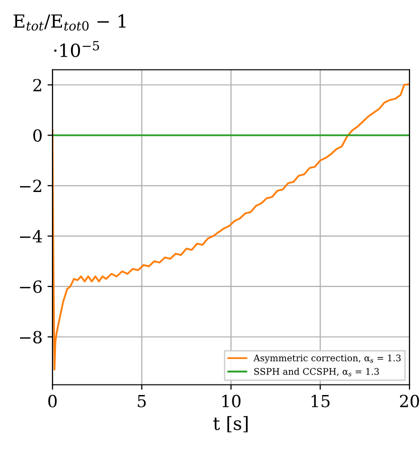  Describe the element at coordinates (230, 424) in the screenshot. I see `x-axis-title: t [s]` at that location.